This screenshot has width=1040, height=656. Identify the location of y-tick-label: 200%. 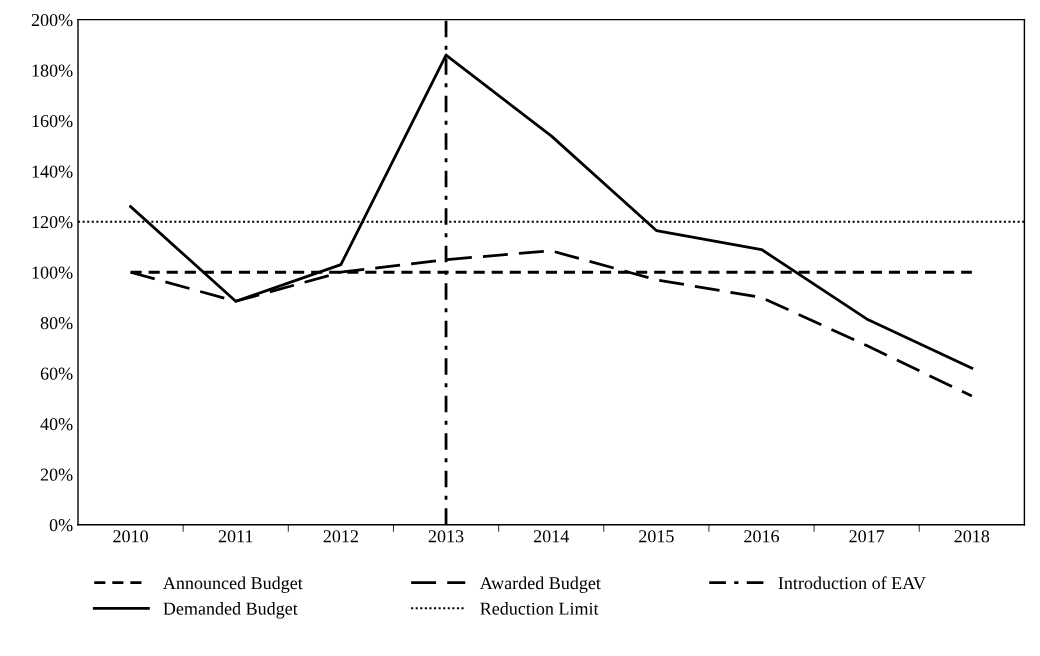
(52, 20).